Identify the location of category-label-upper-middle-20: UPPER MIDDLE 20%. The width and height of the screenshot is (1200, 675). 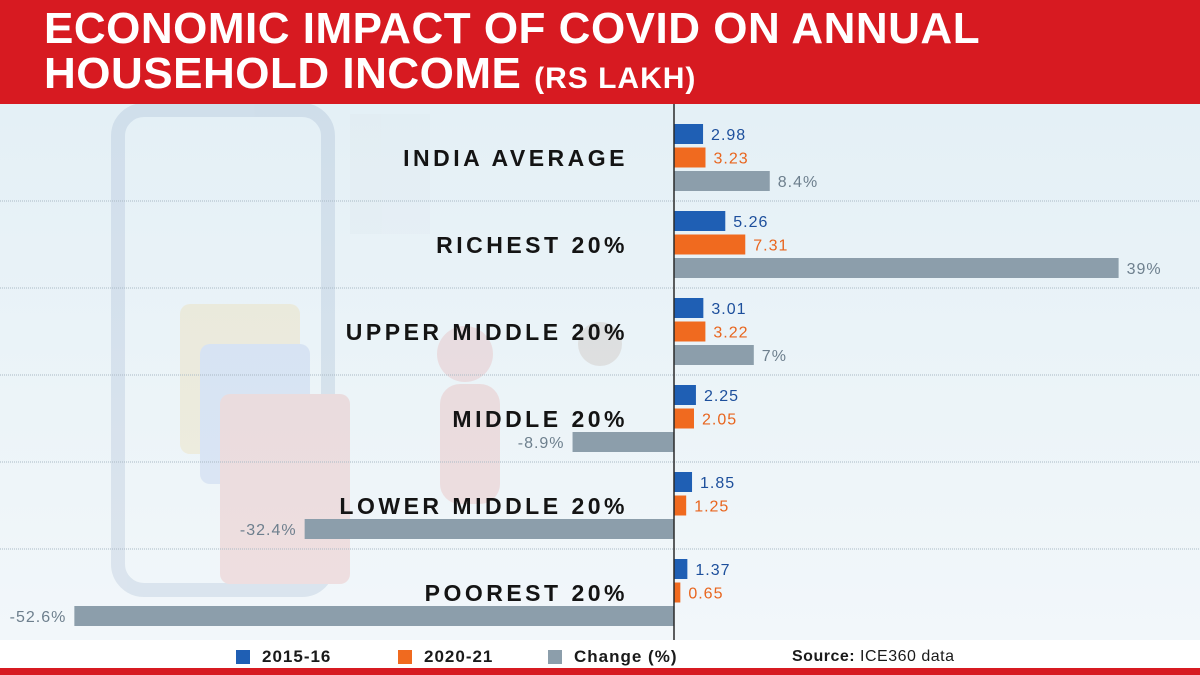
(487, 332).